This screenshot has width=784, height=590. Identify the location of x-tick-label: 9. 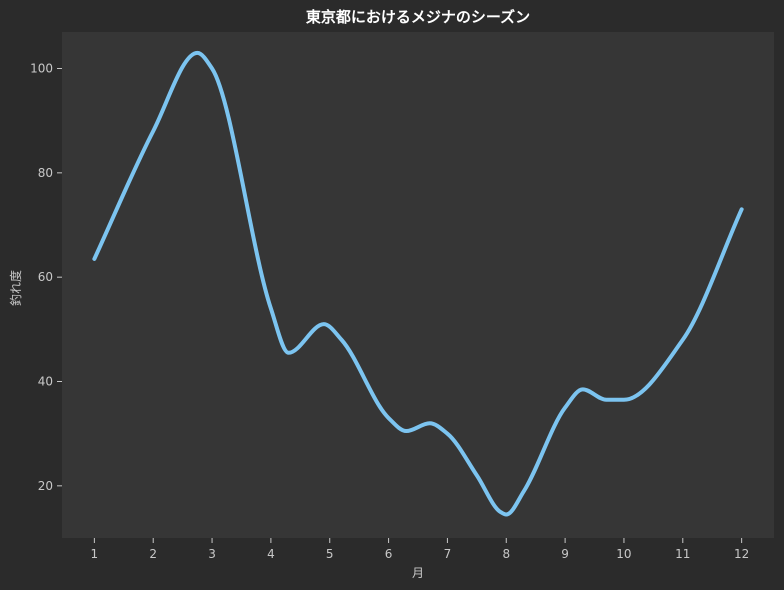
(565, 554).